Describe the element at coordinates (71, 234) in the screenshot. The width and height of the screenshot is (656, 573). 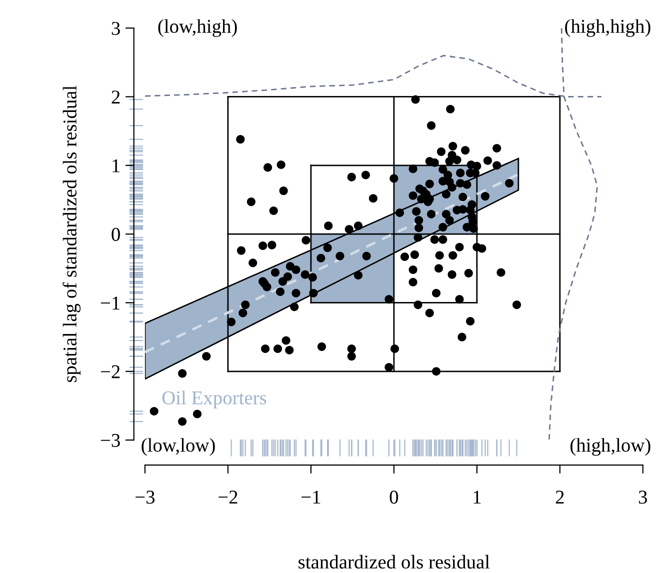
I see `y-axis-title: spatial lag of standardized ols residual` at that location.